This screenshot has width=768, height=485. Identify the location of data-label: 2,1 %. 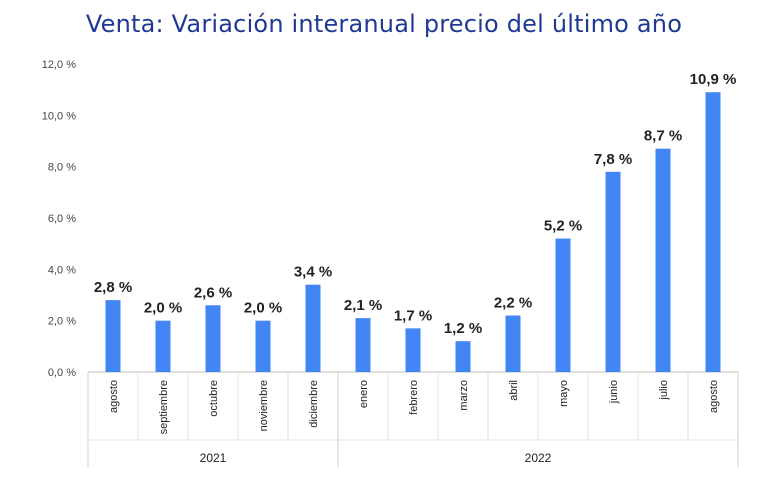
(363, 305).